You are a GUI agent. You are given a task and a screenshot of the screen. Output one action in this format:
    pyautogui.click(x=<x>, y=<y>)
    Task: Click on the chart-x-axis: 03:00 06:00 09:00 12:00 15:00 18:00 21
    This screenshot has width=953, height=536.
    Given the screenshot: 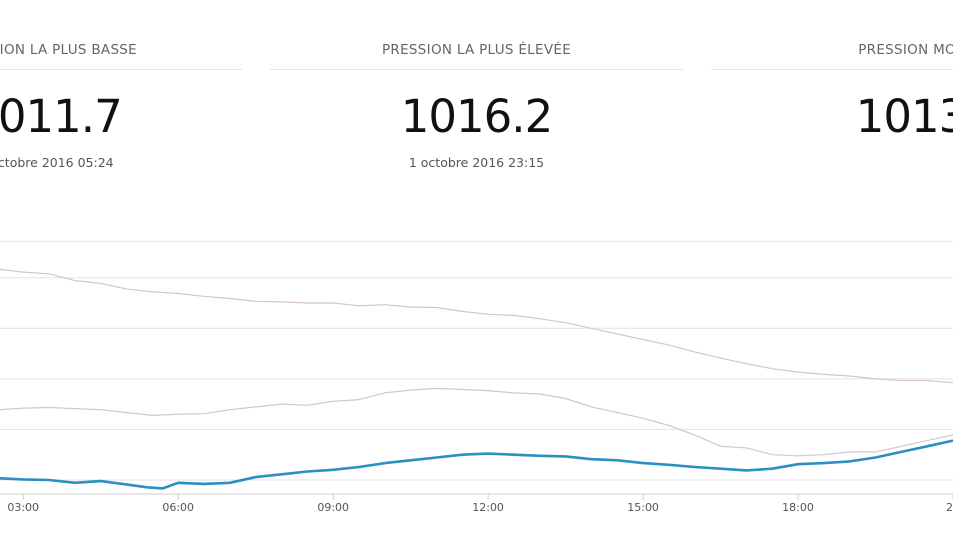 What is the action you would take?
    pyautogui.click(x=480, y=504)
    